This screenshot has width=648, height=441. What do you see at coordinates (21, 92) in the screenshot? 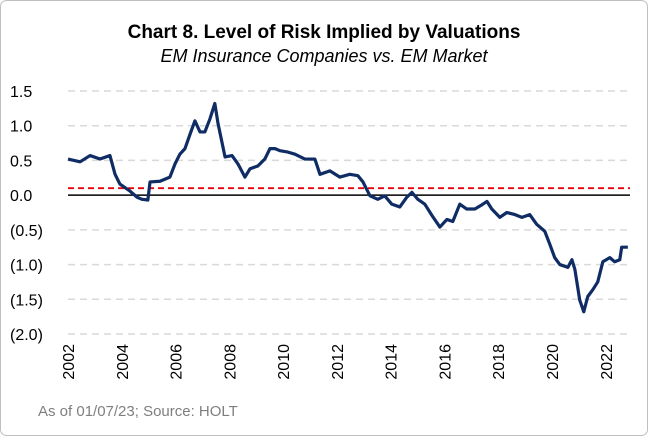
I see `y-tick-label: 1.5` at bounding box center [21, 92].